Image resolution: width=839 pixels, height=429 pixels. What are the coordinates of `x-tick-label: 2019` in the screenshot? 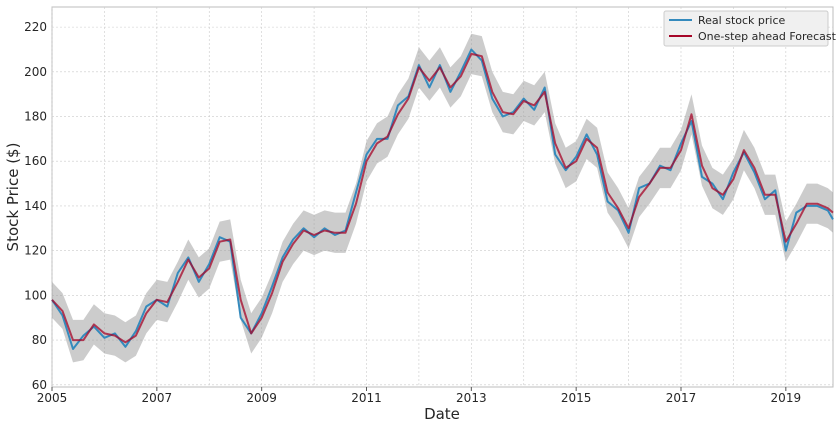 It's located at (786, 398).